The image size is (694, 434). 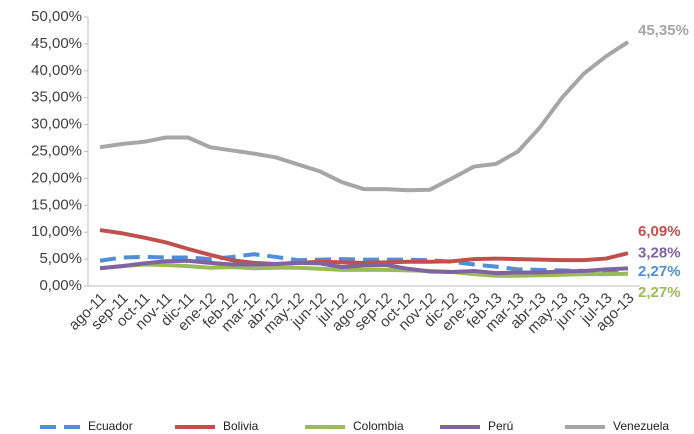 I want to click on y-tick-label: 0,00%, so click(x=60, y=285).